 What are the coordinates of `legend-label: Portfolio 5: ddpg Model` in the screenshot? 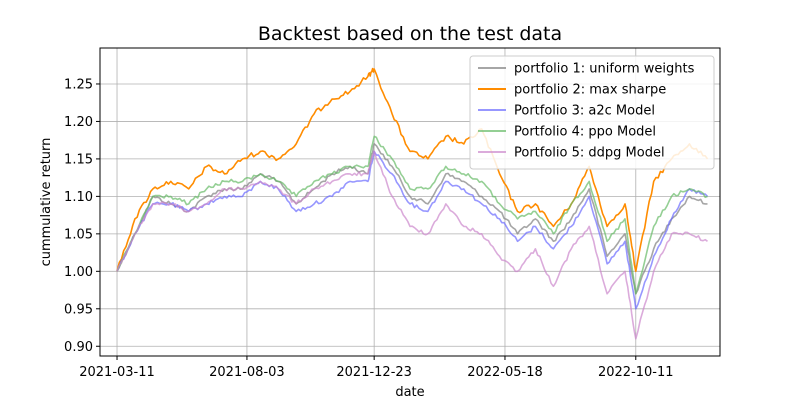 It's located at (589, 153).